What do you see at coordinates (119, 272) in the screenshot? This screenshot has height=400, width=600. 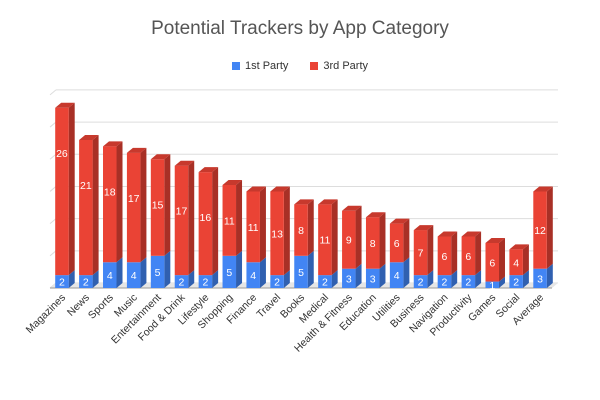 I see `bar-side-sports-1st-party` at bounding box center [119, 272].